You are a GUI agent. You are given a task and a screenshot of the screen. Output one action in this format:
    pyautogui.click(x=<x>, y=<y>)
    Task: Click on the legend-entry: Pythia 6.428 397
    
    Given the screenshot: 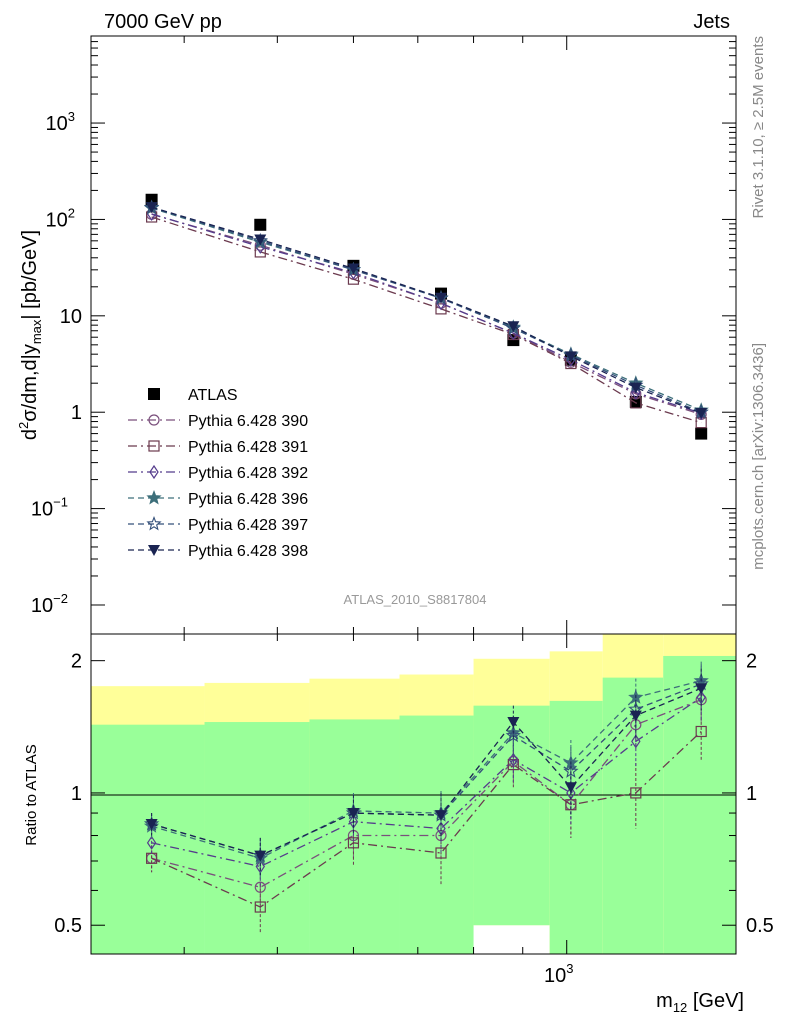 What is the action you would take?
    pyautogui.click(x=218, y=524)
    